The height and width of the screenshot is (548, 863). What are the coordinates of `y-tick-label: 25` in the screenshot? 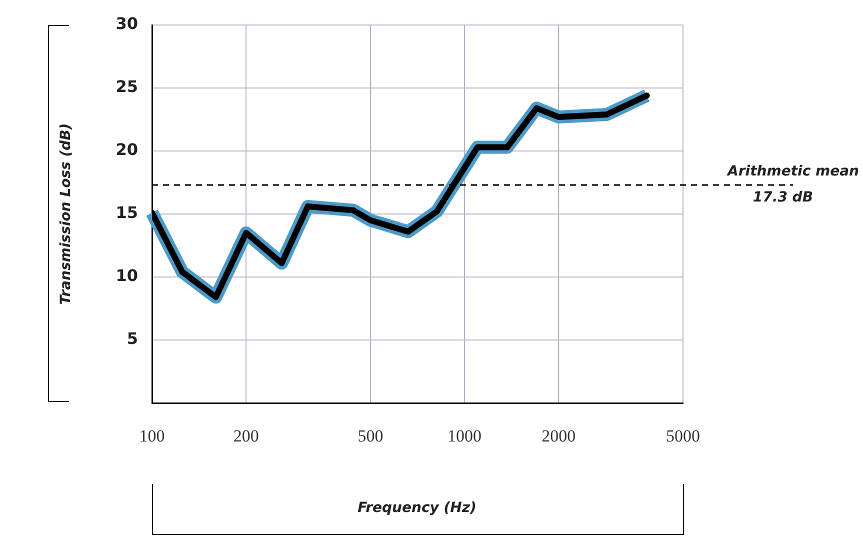 It's located at (127, 86).